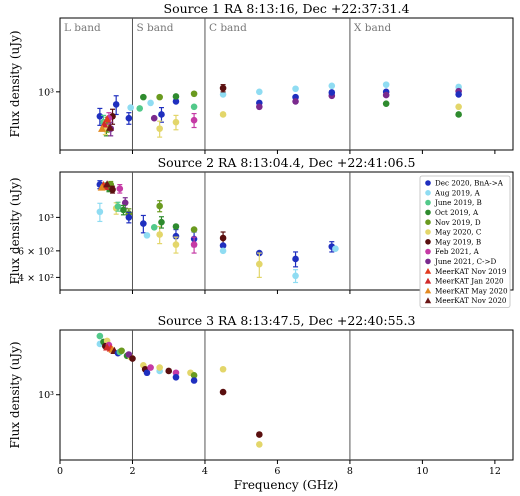 This screenshot has height=496, width=520. I want to click on legend-item: May 2020, C, so click(453, 232).